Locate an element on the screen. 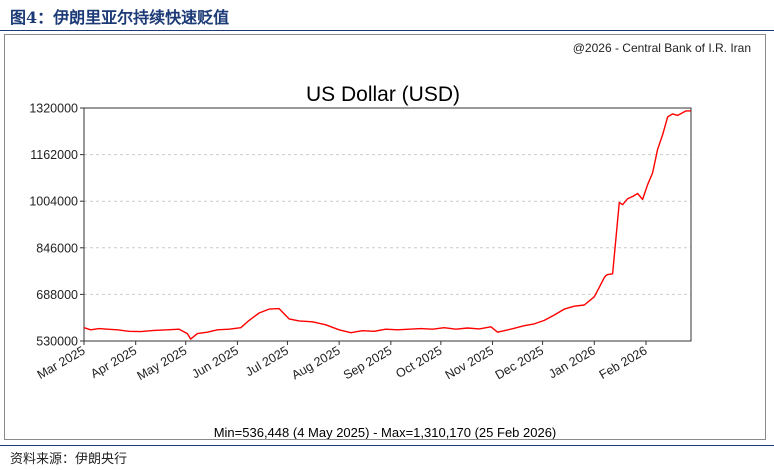 This screenshot has height=470, width=774. x-tick-label: Oct 2025 is located at coordinates (418, 362).